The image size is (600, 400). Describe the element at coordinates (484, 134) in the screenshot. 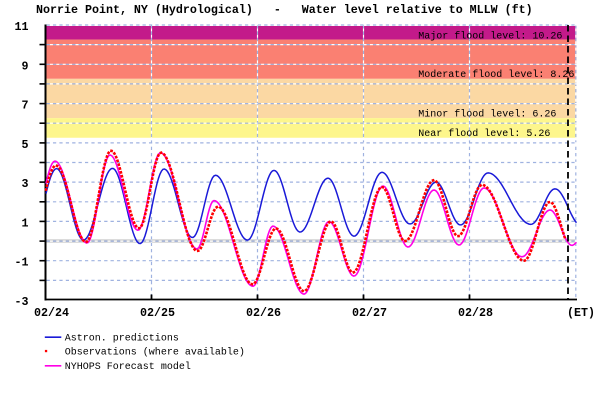

I see `svg-text: Near flood level: 5.26` at that location.